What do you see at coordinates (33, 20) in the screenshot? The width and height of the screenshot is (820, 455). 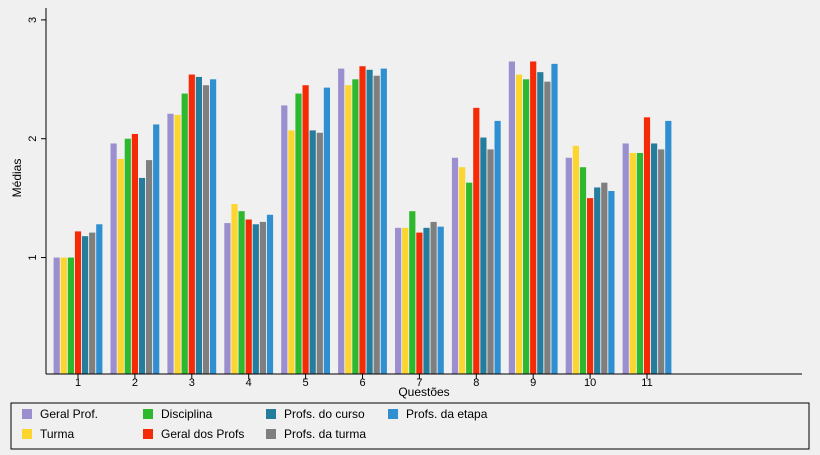 I see `y-tick-label: 3` at bounding box center [33, 20].